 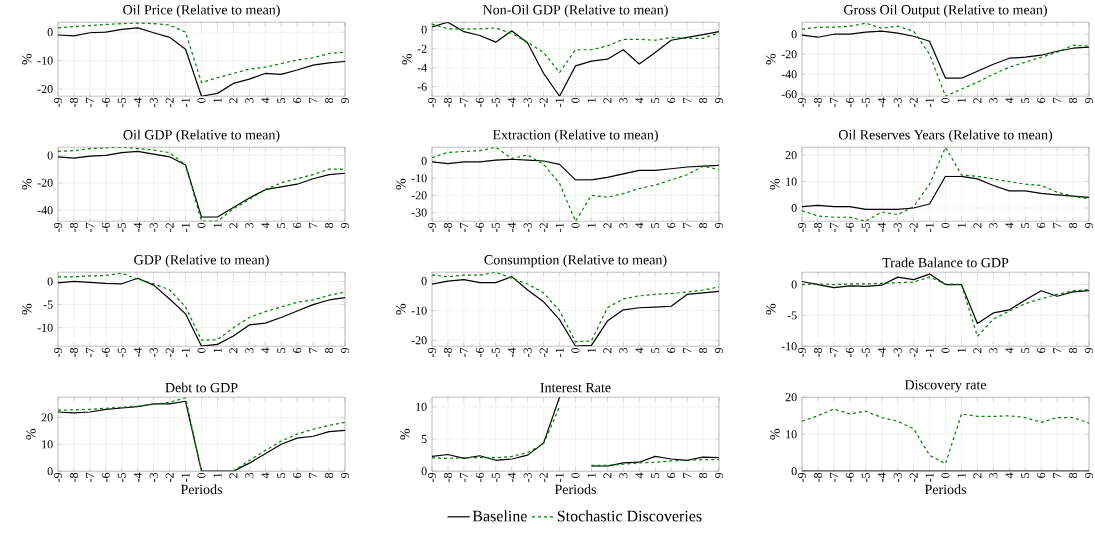 What do you see at coordinates (775, 184) in the screenshot?
I see `y-axis-title: %` at bounding box center [775, 184].